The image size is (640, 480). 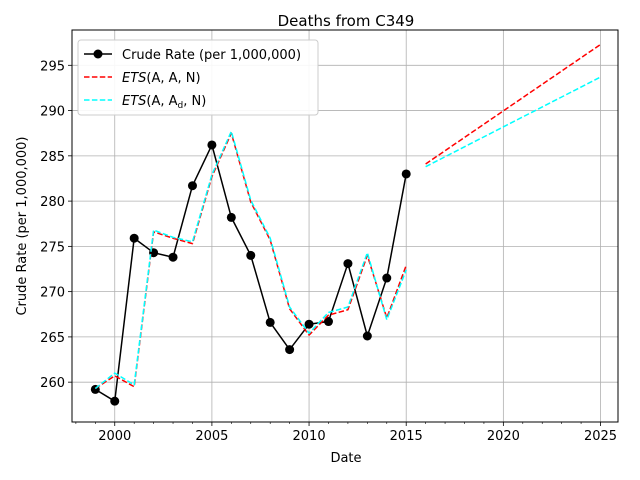 What do you see at coordinates (346, 21) in the screenshot?
I see `chart-title: Deaths from C349` at bounding box center [346, 21].